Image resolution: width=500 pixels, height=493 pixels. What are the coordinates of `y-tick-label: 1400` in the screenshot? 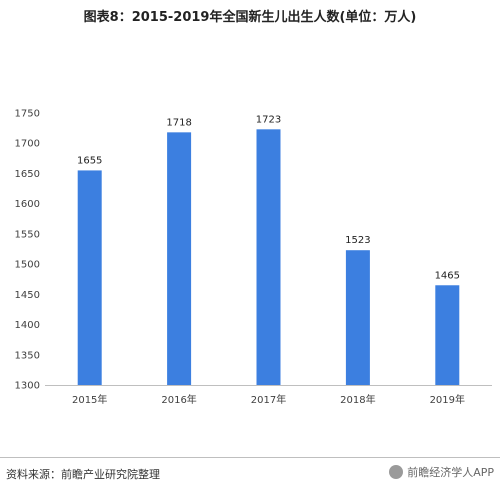 It's located at (27, 325).